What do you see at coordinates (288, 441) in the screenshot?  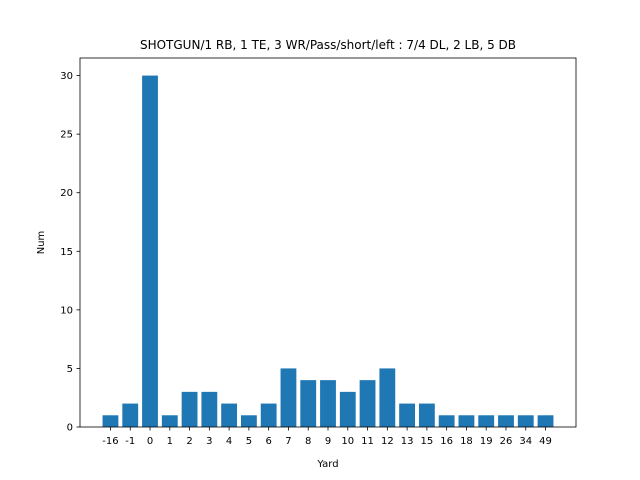 I see `x-tick-label: 7` at bounding box center [288, 441].